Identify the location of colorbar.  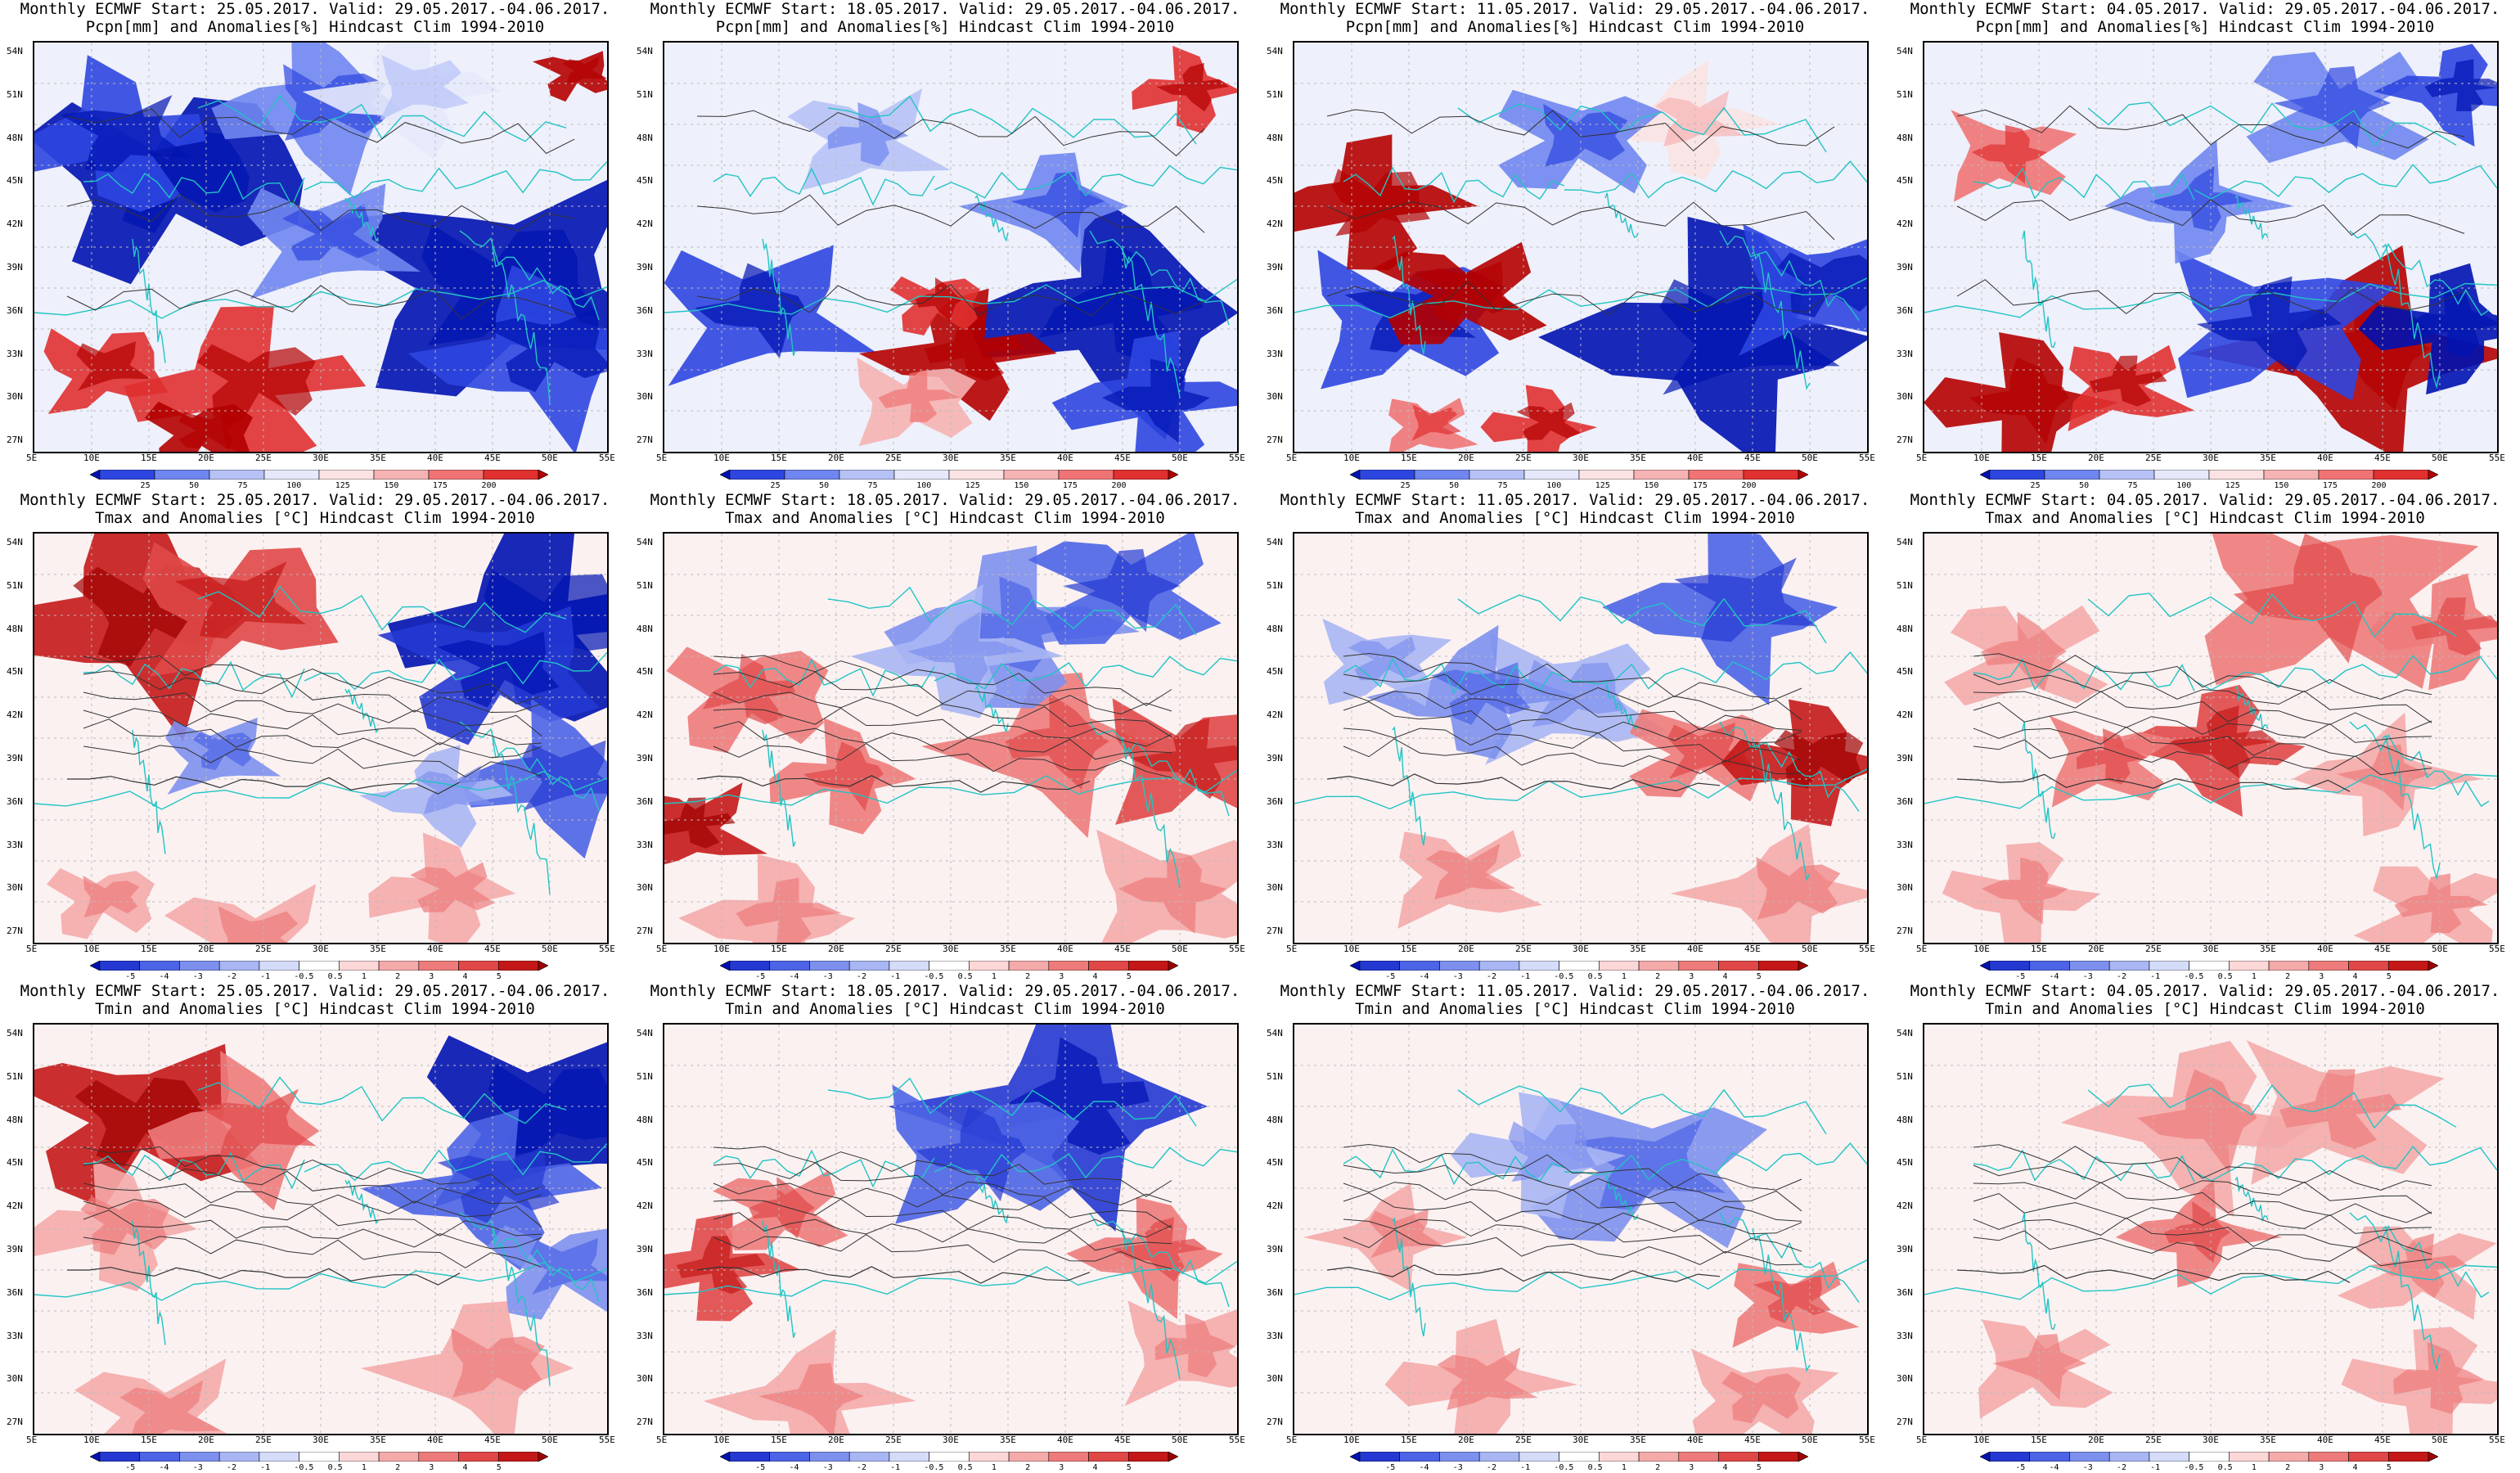
(2209, 1457).